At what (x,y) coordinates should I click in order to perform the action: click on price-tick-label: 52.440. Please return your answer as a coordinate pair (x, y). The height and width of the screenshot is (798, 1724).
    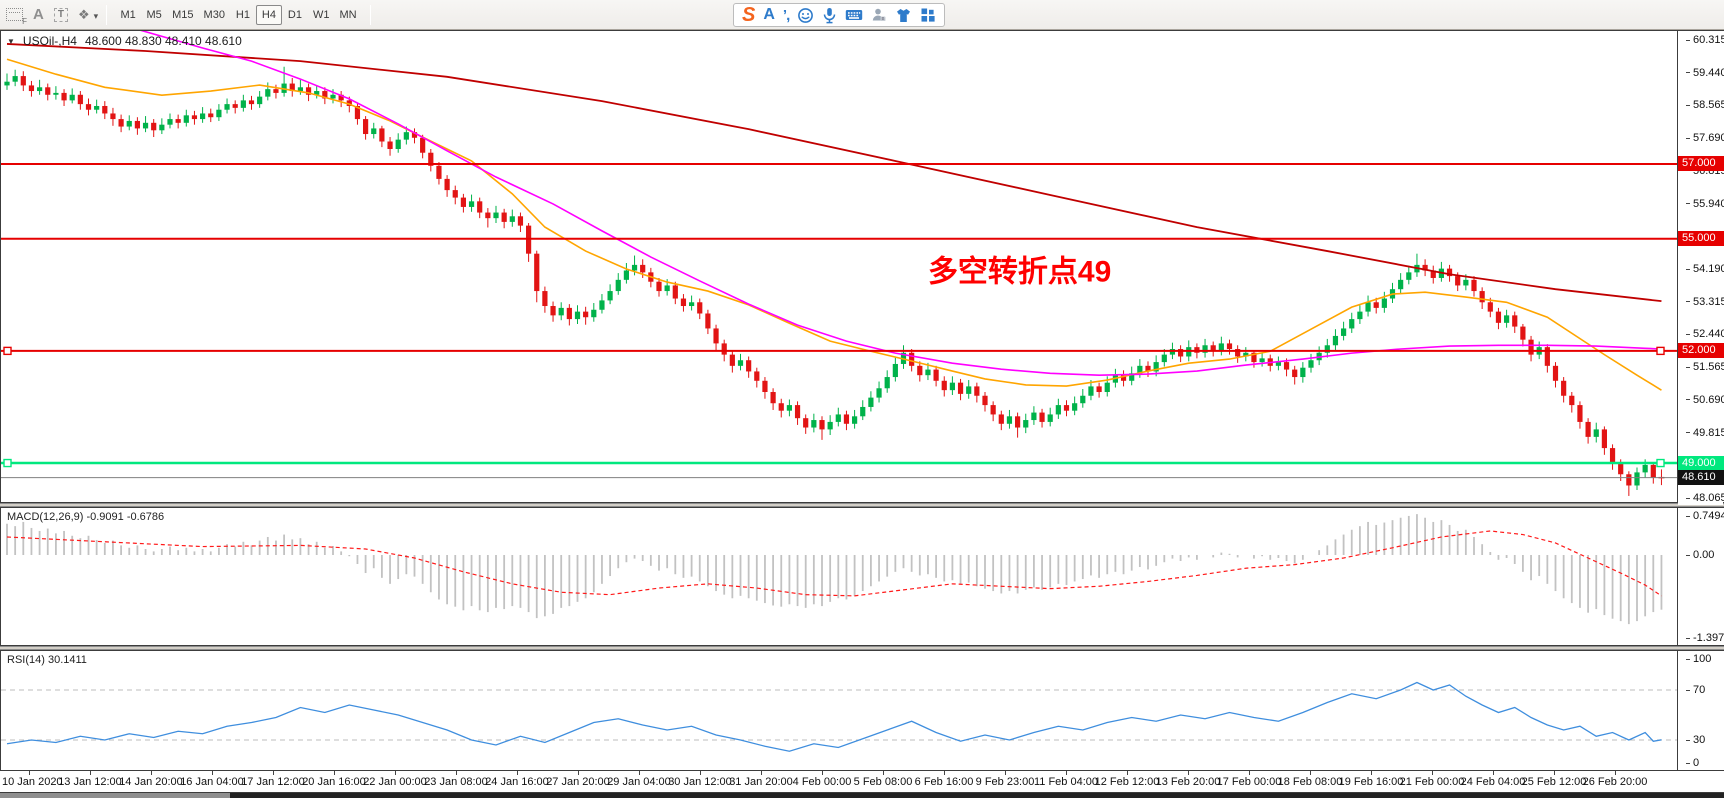
    Looking at the image, I should click on (1701, 334).